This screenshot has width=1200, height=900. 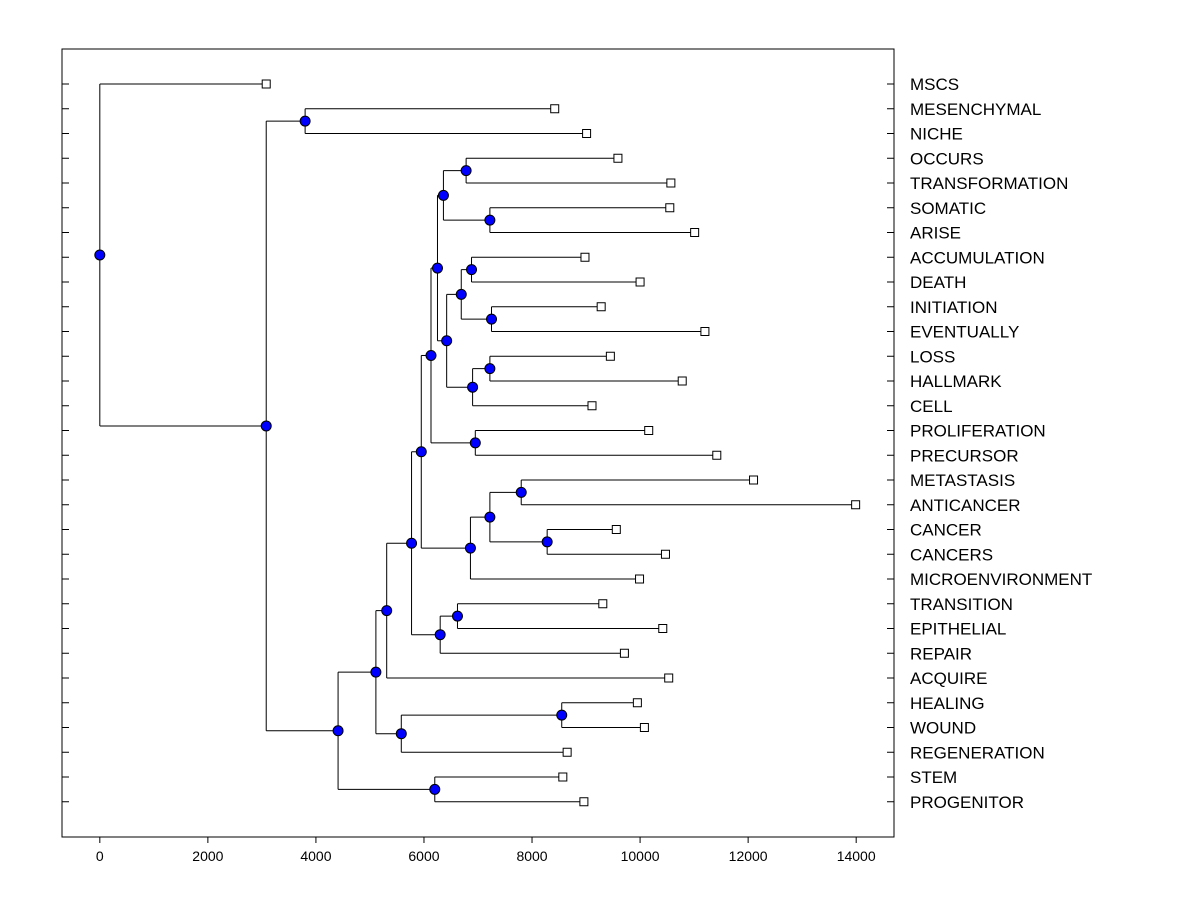 What do you see at coordinates (443, 195) in the screenshot?
I see `merge-node-n_ot_sa` at bounding box center [443, 195].